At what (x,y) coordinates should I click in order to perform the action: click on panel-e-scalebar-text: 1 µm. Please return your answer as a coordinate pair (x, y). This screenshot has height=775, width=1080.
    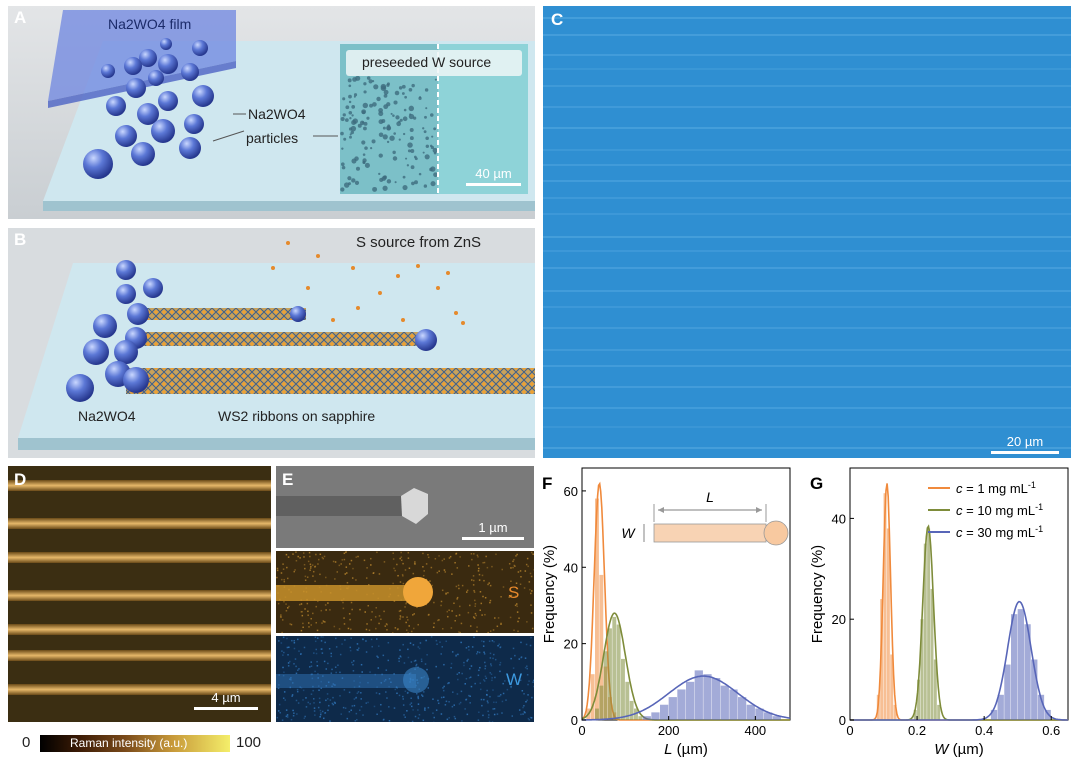
    Looking at the image, I should click on (492, 527).